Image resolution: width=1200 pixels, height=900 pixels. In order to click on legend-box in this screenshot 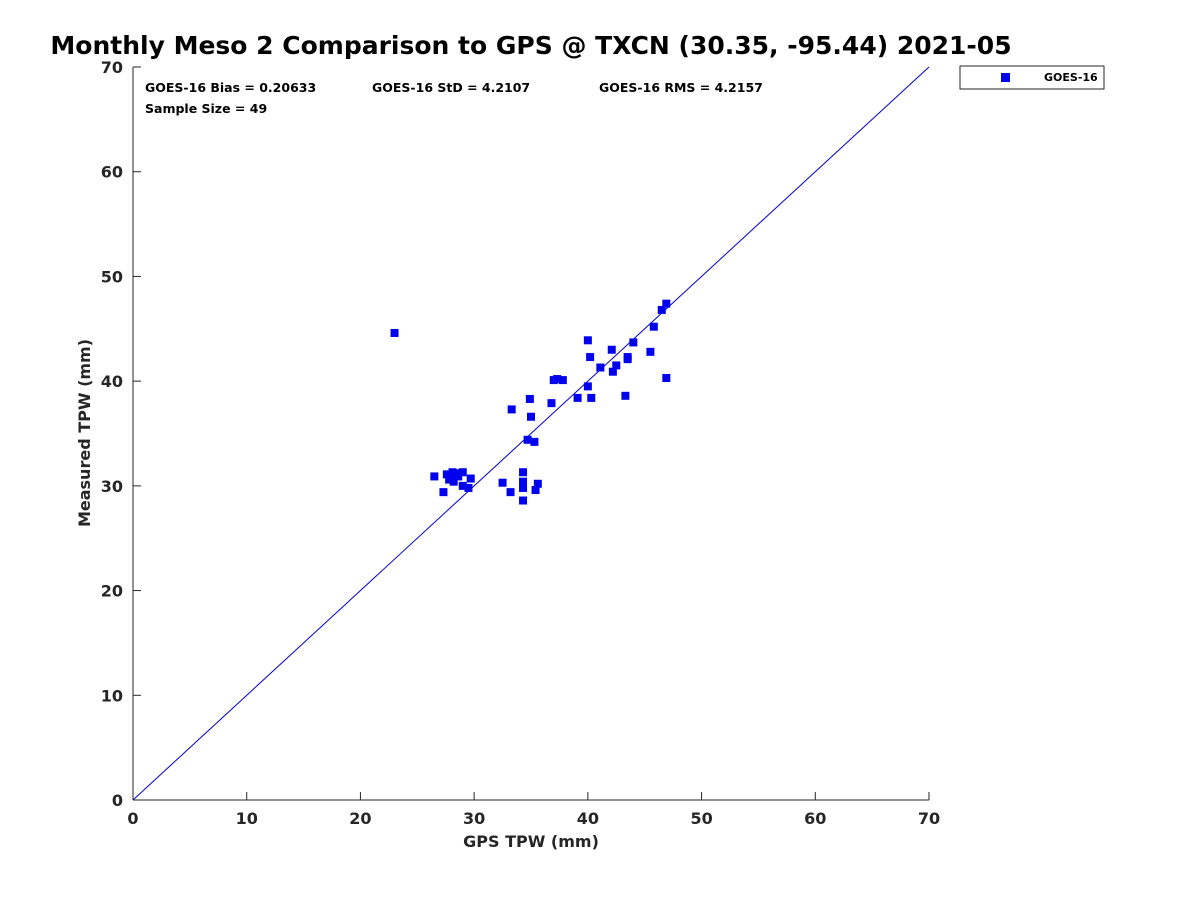, I will do `click(1032, 77)`.